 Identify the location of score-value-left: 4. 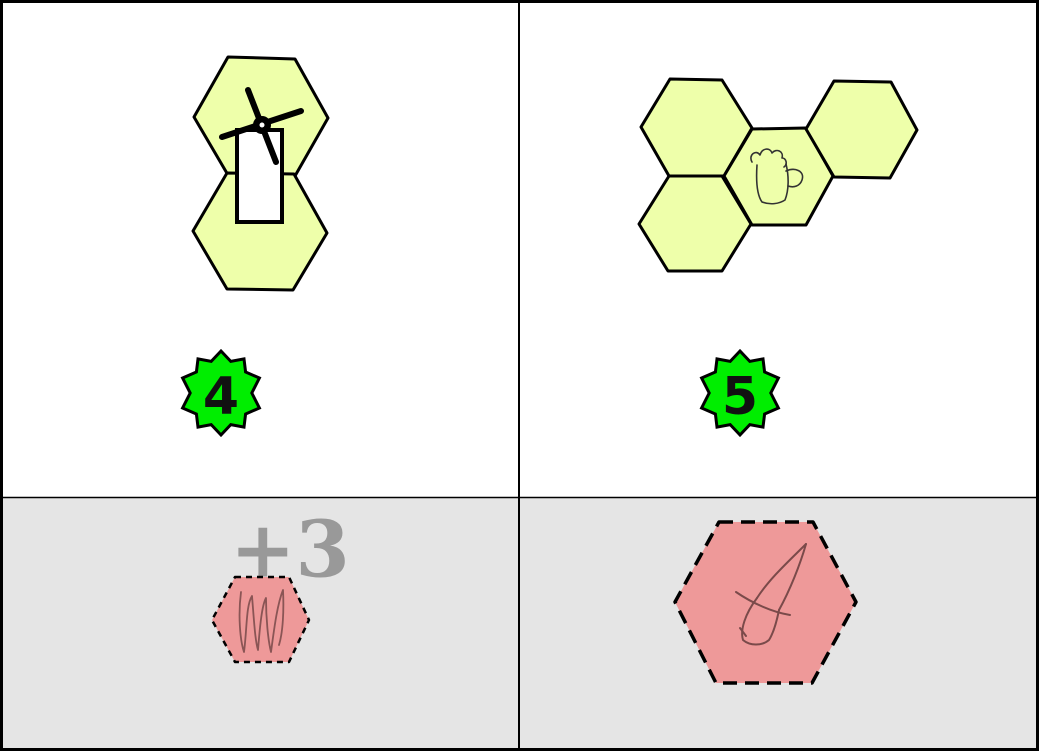
(221, 397).